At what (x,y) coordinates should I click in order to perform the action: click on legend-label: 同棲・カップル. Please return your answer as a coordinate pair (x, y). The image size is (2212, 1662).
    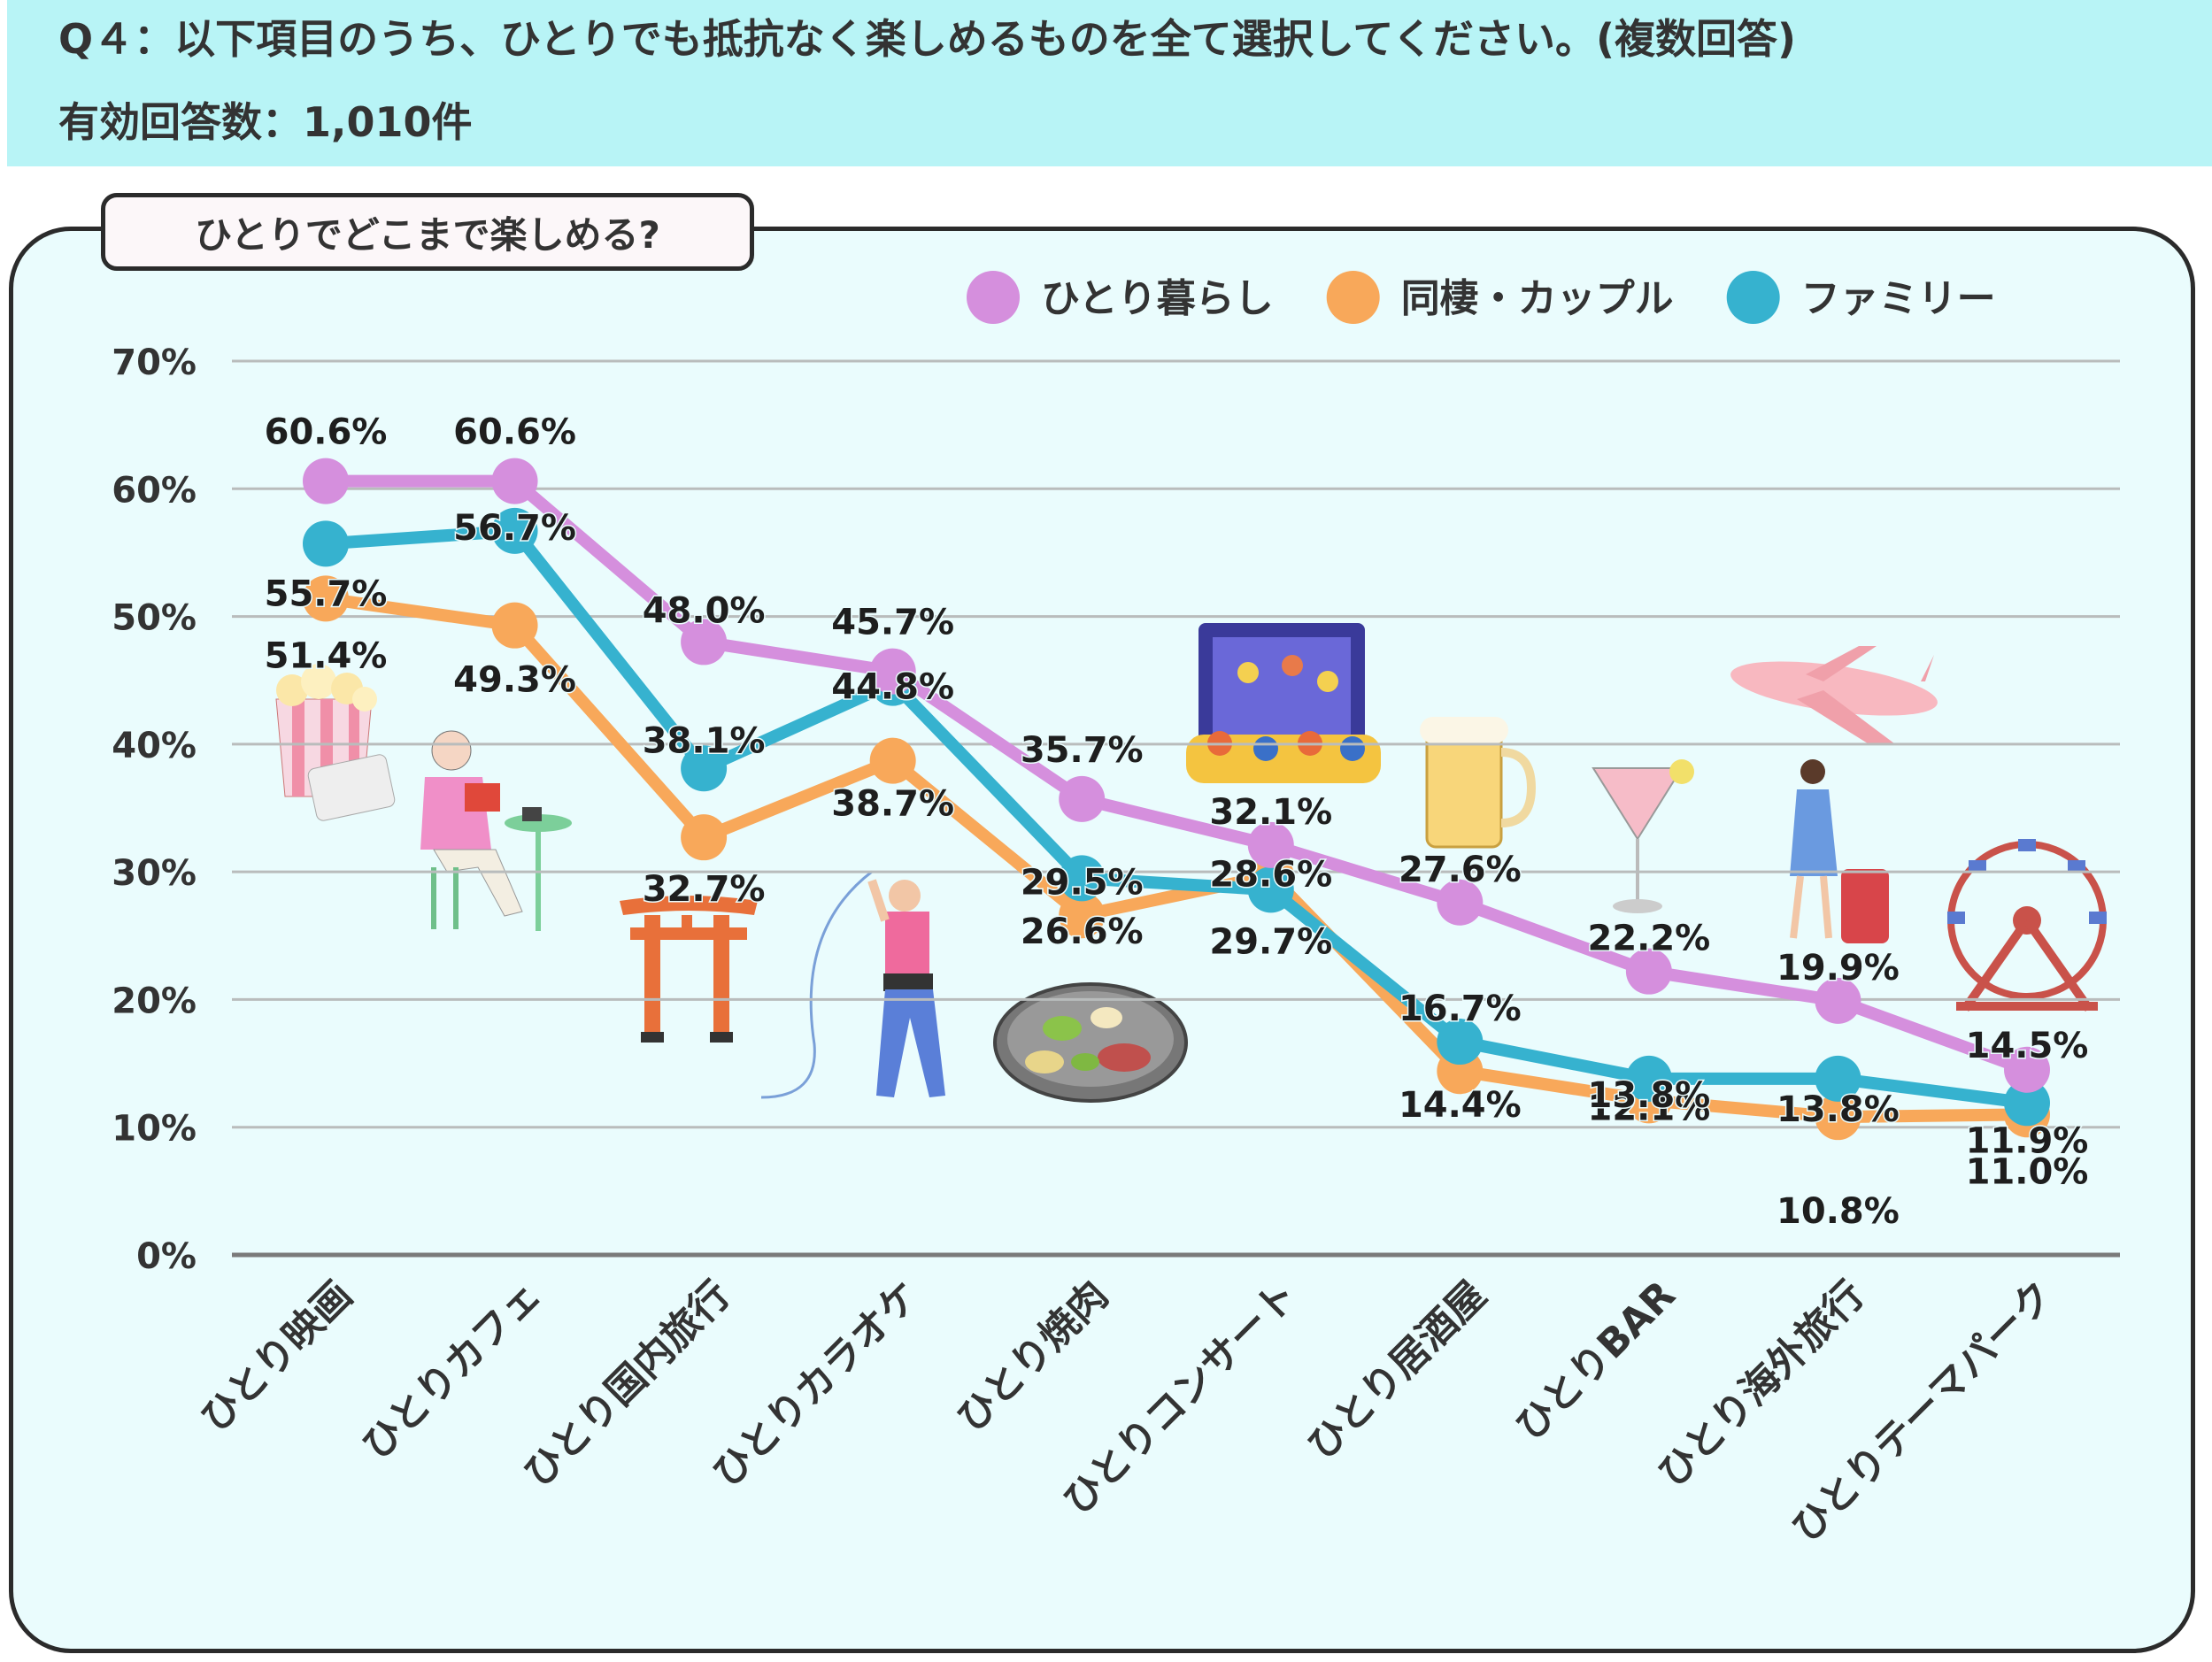
    Looking at the image, I should click on (1537, 298).